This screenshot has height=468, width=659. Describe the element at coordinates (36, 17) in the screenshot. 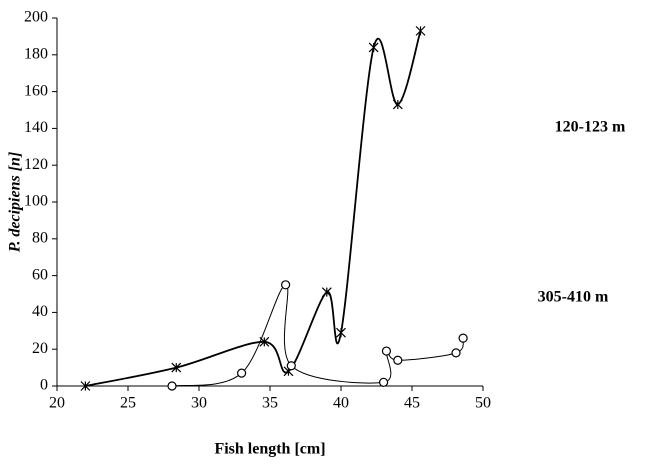

I see `y-tick-label: 200` at that location.